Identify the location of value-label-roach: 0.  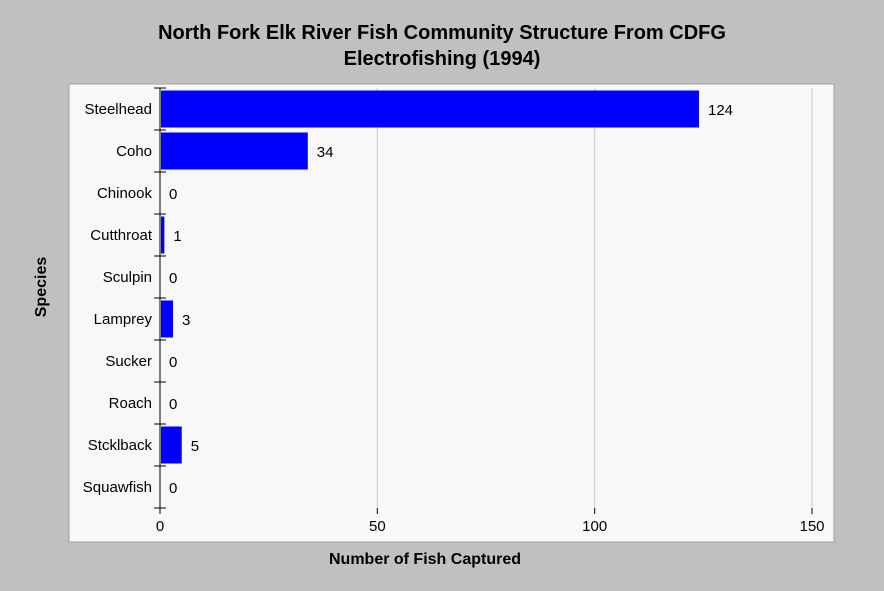
(173, 404).